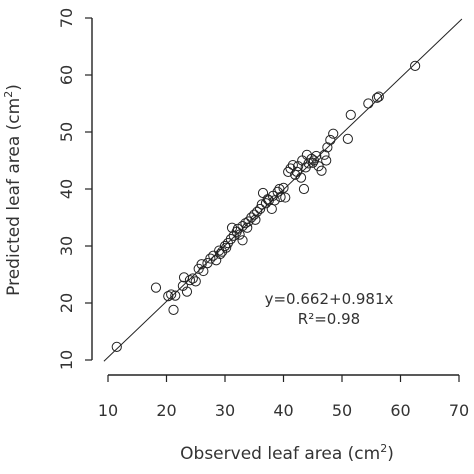  I want to click on y-tick-label: 40, so click(66, 189).